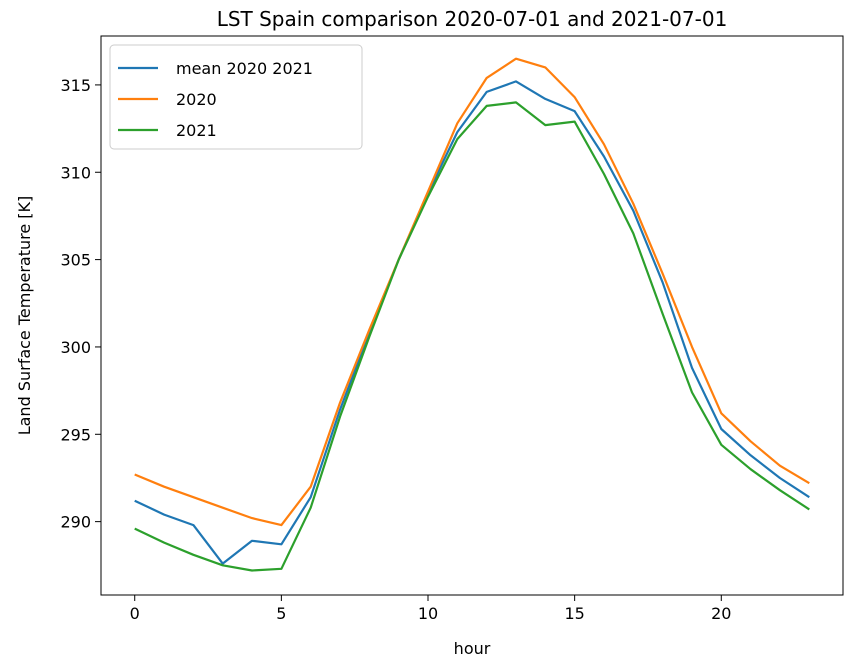 This screenshot has width=858, height=664. Describe the element at coordinates (75, 434) in the screenshot. I see `y-tick-label: 295` at that location.